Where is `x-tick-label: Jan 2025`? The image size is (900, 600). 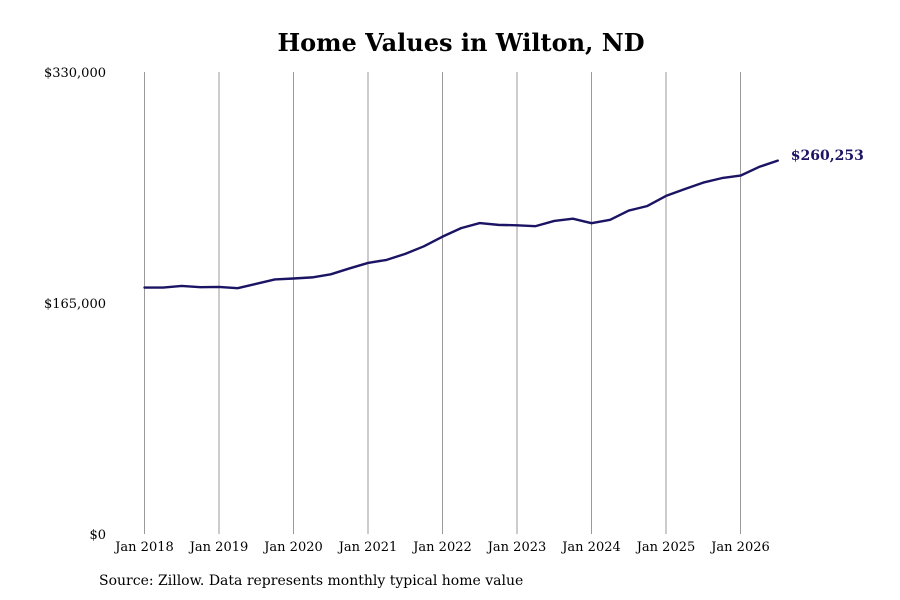
x-tick-label: Jan 2025 is located at coordinates (665, 547).